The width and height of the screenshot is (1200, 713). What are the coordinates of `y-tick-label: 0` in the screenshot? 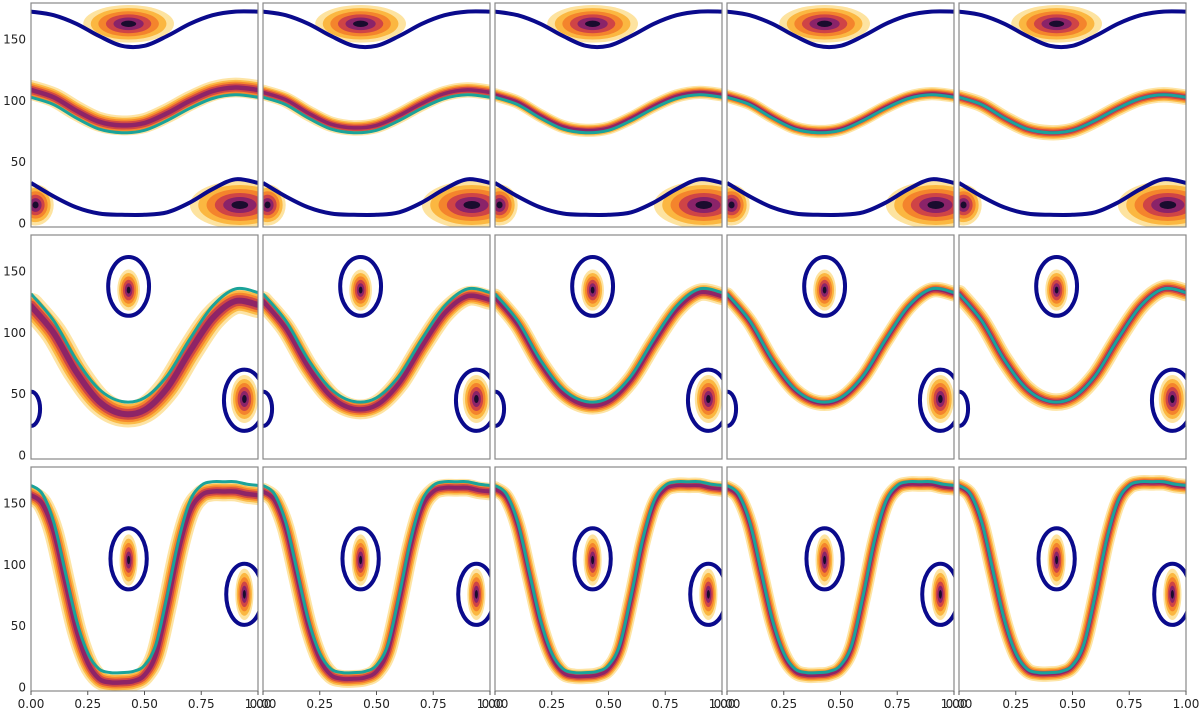 It's located at (22, 223).